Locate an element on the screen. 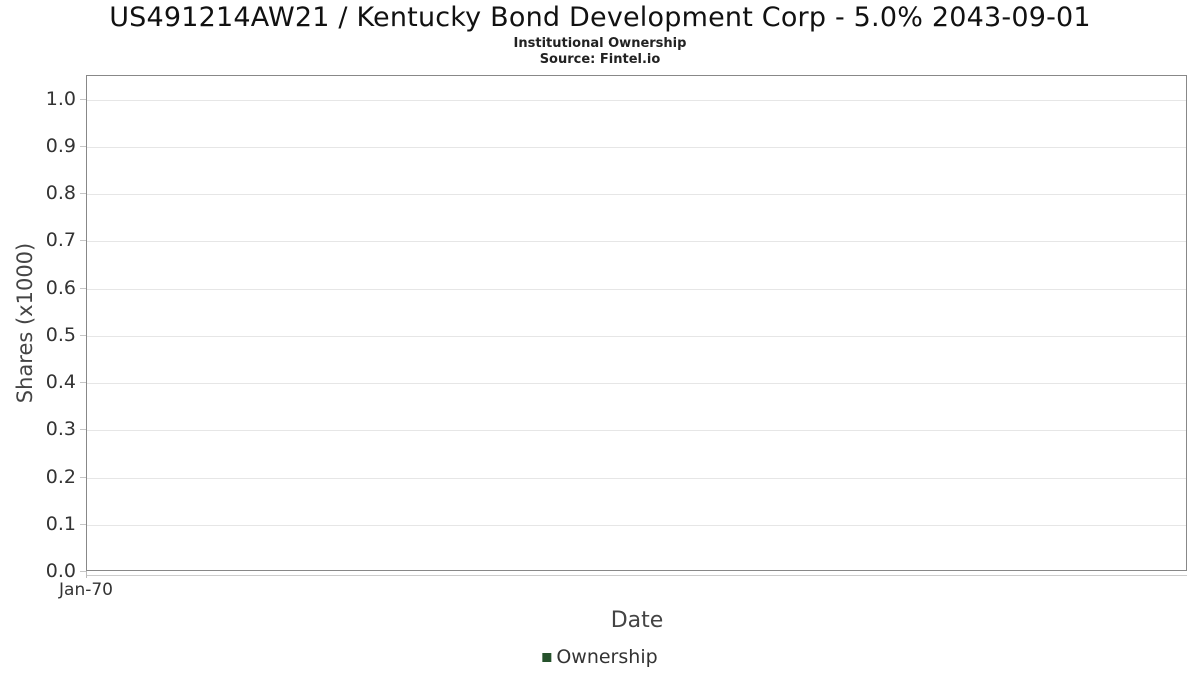 The width and height of the screenshot is (1200, 675). y-tick-label: 0.2 is located at coordinates (60, 476).